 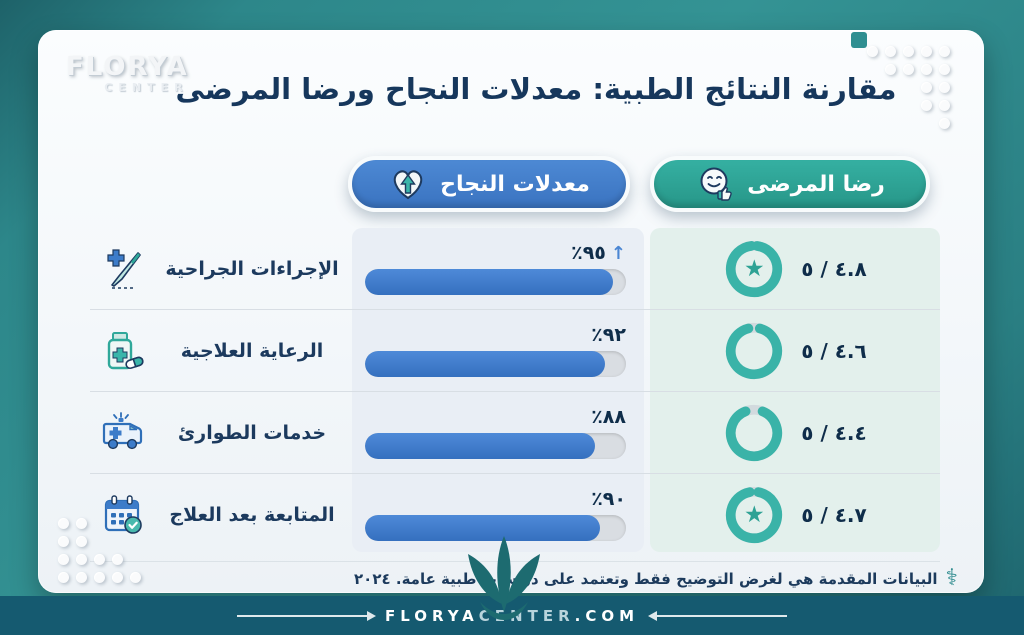 I want to click on rating-value: ٤.٦ / ٥, so click(x=834, y=350).